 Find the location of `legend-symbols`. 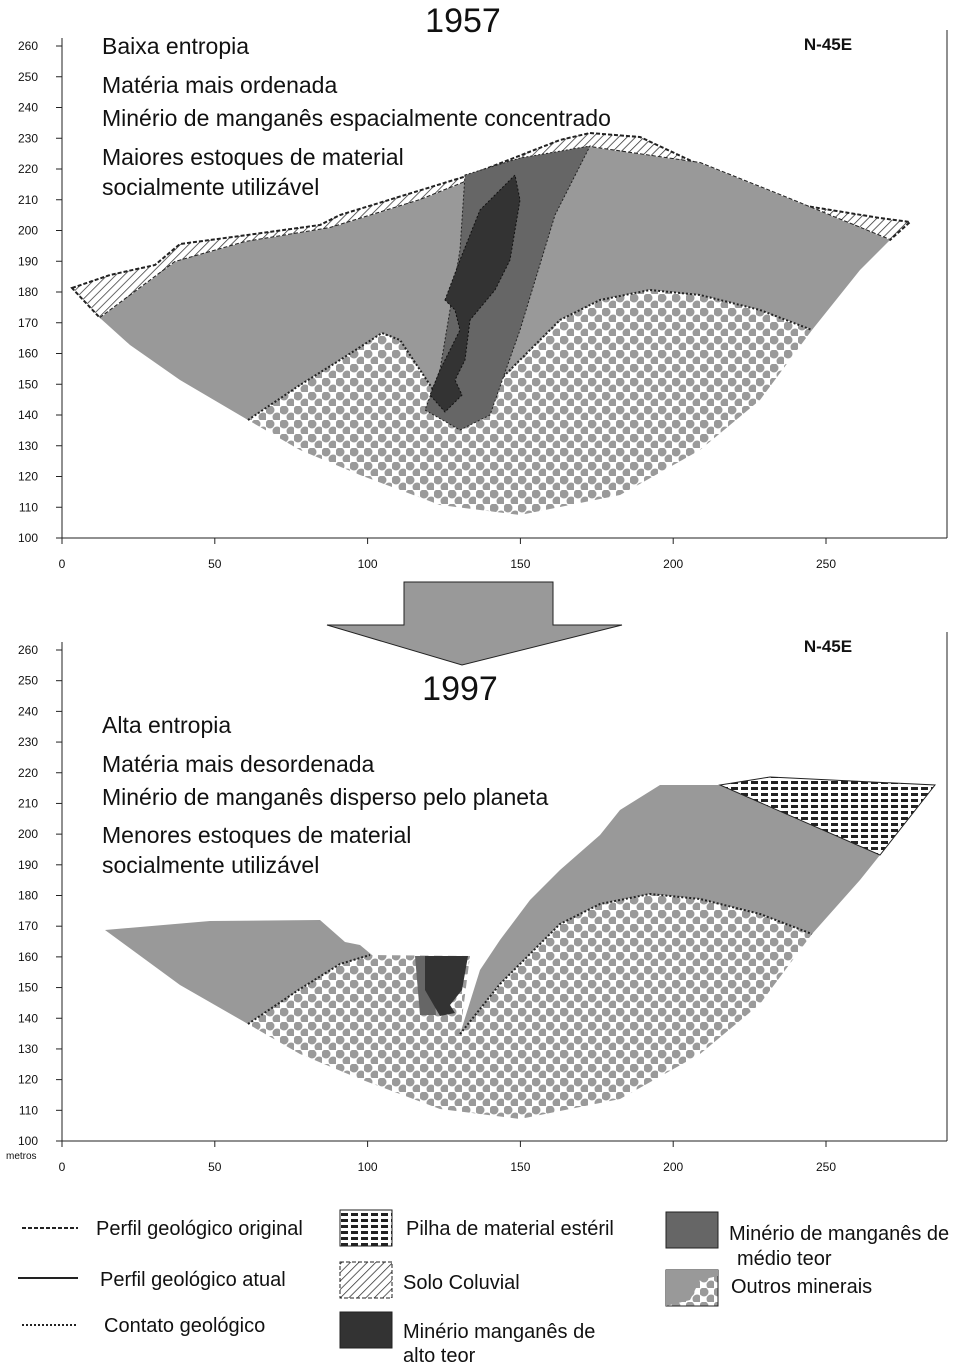

legend-symbols is located at coordinates (368, 1279).